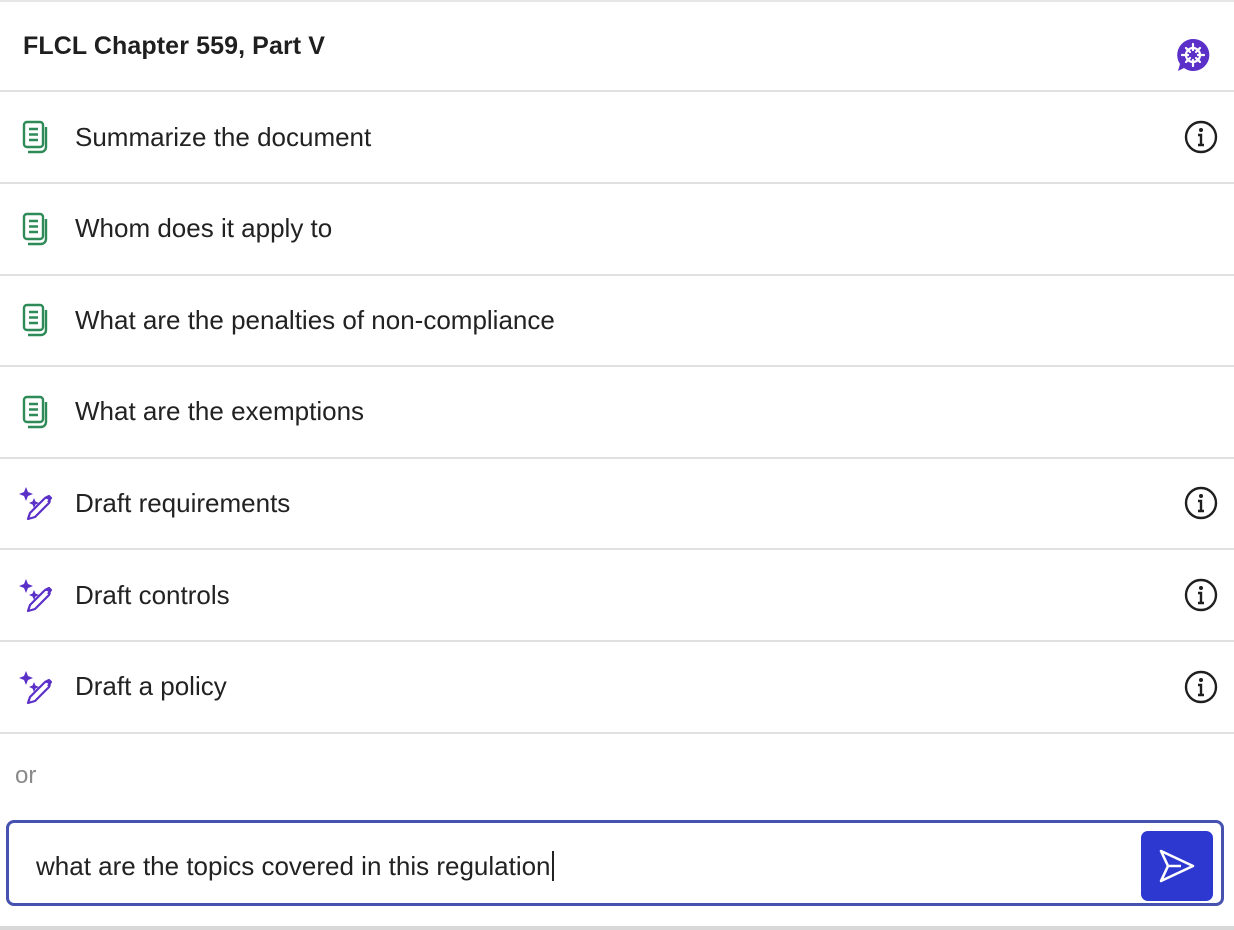  Describe the element at coordinates (183, 502) in the screenshot. I see `prompt-label: Draft requirements` at that location.